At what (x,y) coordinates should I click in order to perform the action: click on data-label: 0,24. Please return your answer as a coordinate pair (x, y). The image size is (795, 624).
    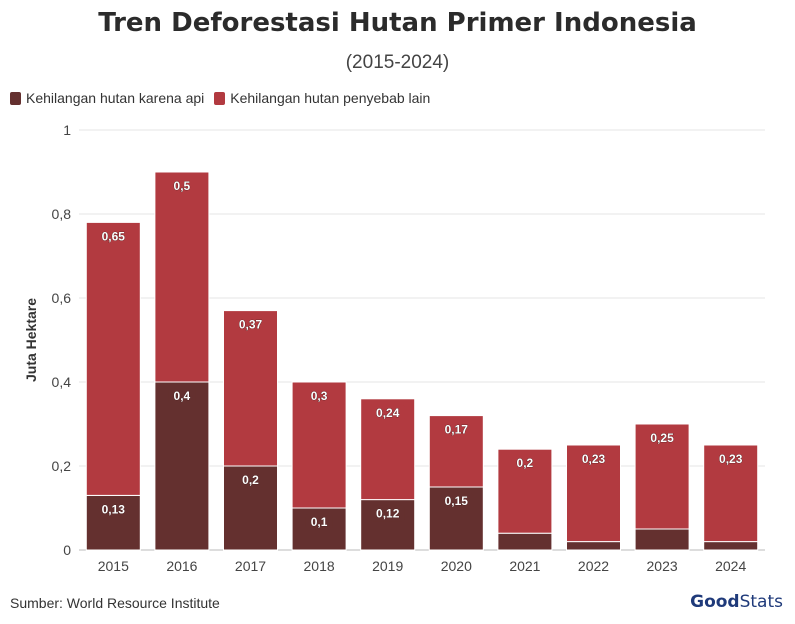
    Looking at the image, I should click on (388, 413).